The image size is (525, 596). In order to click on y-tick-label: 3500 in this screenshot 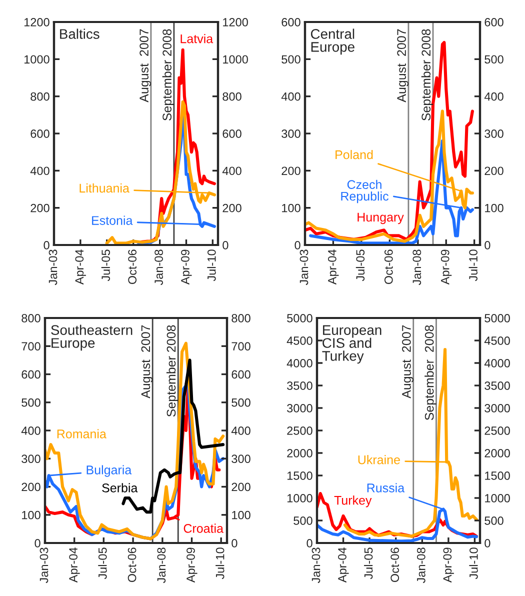, I will do `click(299, 386)`.